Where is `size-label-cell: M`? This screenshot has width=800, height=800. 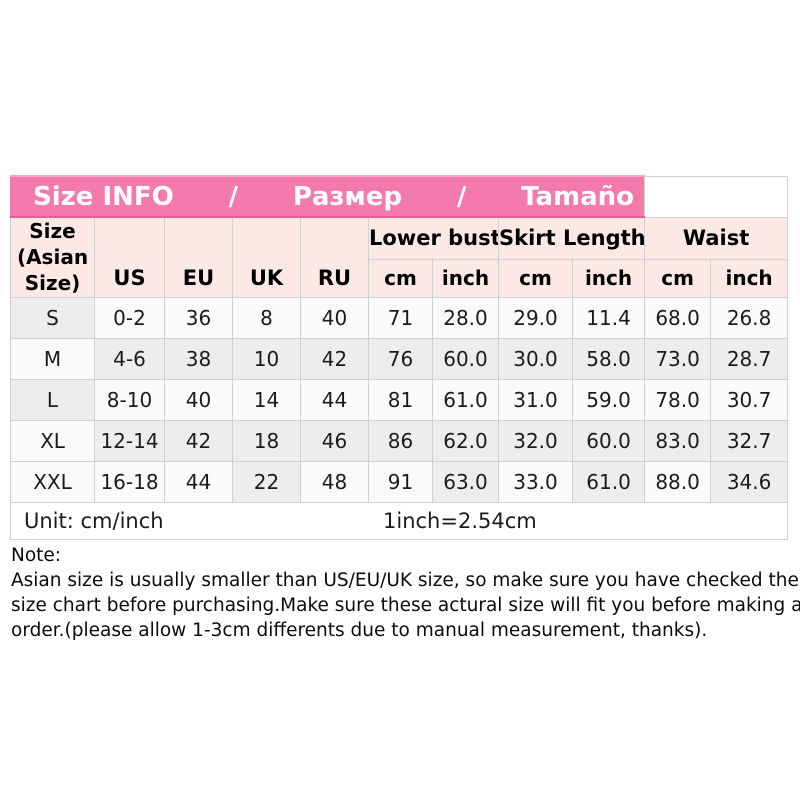
size-label-cell: M is located at coordinates (52, 358).